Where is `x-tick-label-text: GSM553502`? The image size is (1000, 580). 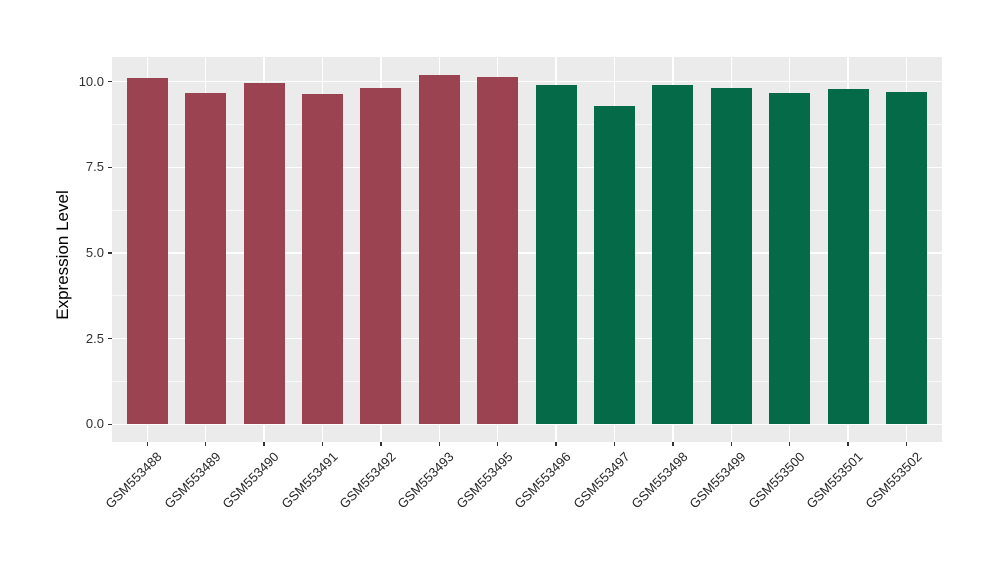 x-tick-label-text: GSM553502 is located at coordinates (893, 480).